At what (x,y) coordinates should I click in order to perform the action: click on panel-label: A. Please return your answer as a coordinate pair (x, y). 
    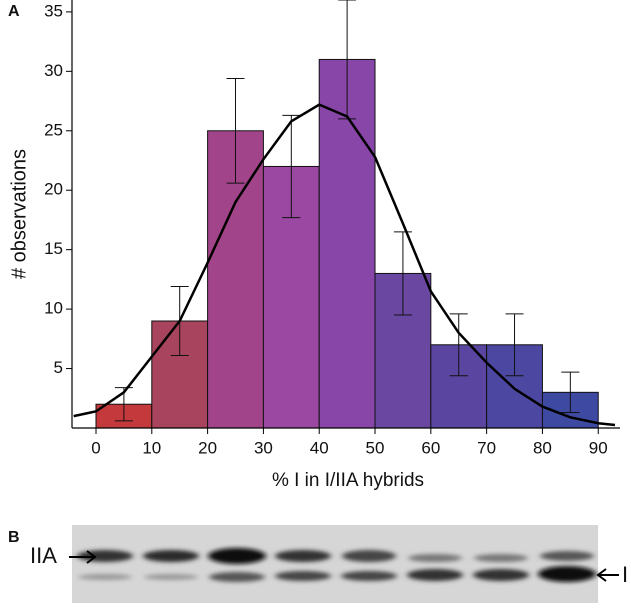
    Looking at the image, I should click on (14, 11).